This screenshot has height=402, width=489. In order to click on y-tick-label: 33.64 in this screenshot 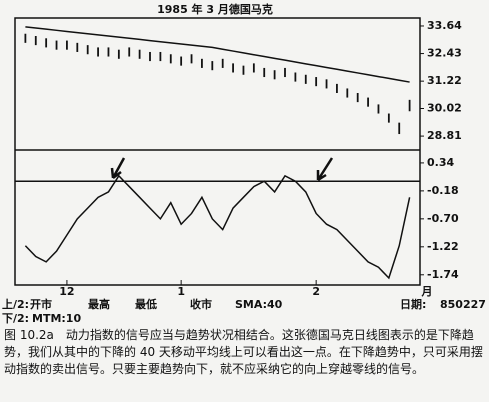, I will do `click(444, 25)`.